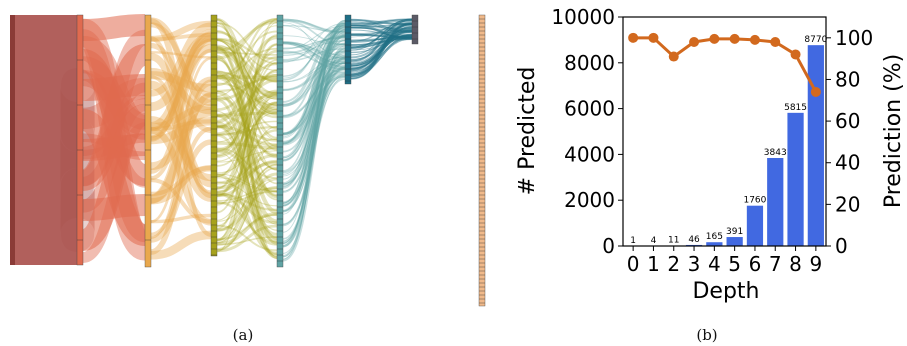  I want to click on x-tick-label: 9, so click(815, 264).